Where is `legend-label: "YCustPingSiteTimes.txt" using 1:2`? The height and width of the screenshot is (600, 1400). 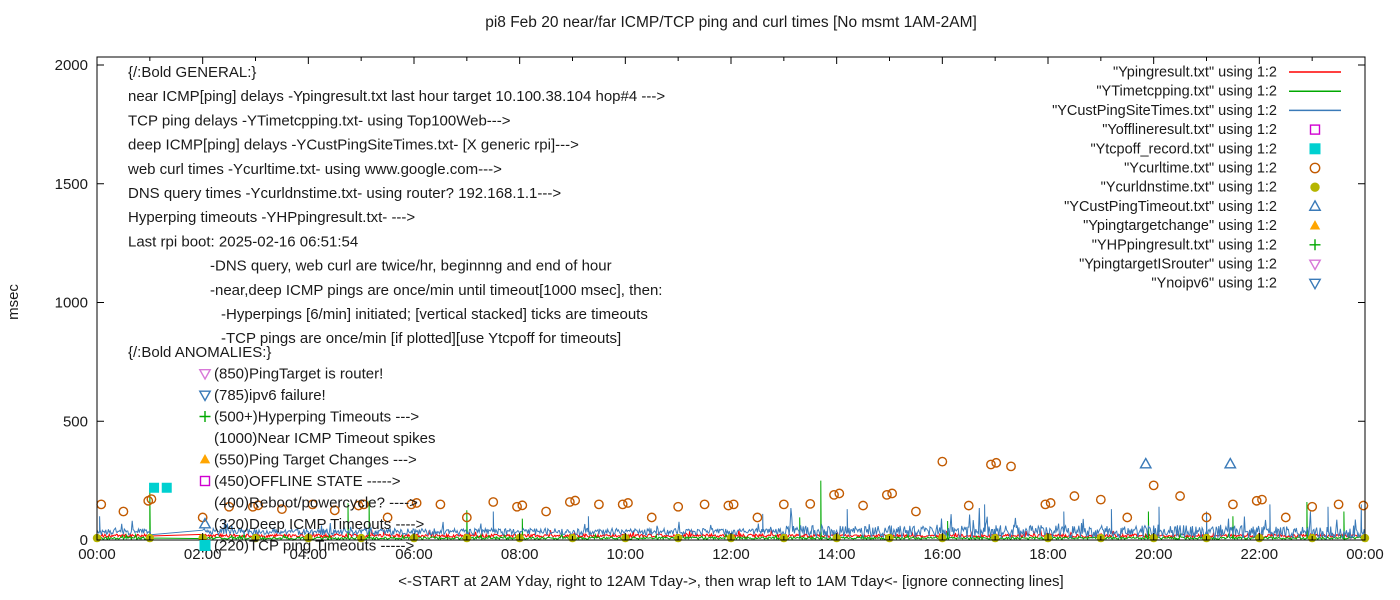
legend-label: "YCustPingSiteTimes.txt" using 1:2 is located at coordinates (1164, 111).